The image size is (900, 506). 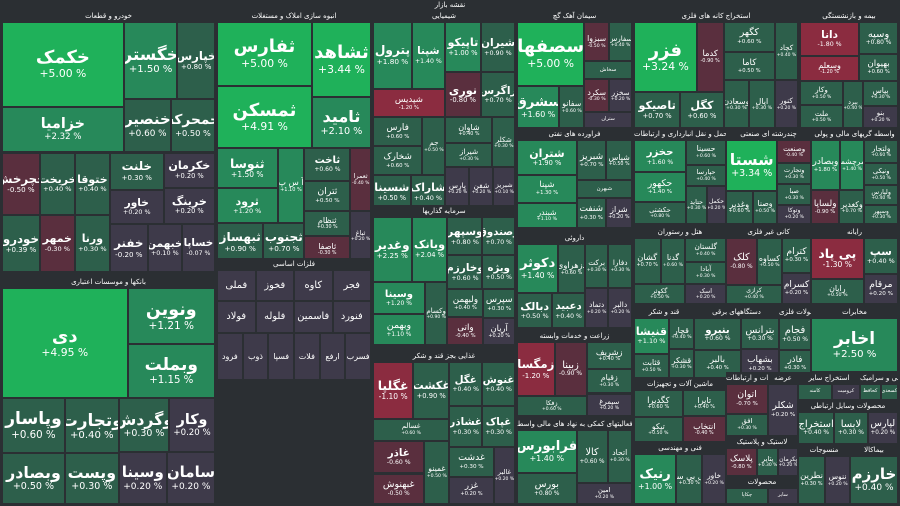 I want to click on stock-tile: فسپا, so click(x=281, y=356).